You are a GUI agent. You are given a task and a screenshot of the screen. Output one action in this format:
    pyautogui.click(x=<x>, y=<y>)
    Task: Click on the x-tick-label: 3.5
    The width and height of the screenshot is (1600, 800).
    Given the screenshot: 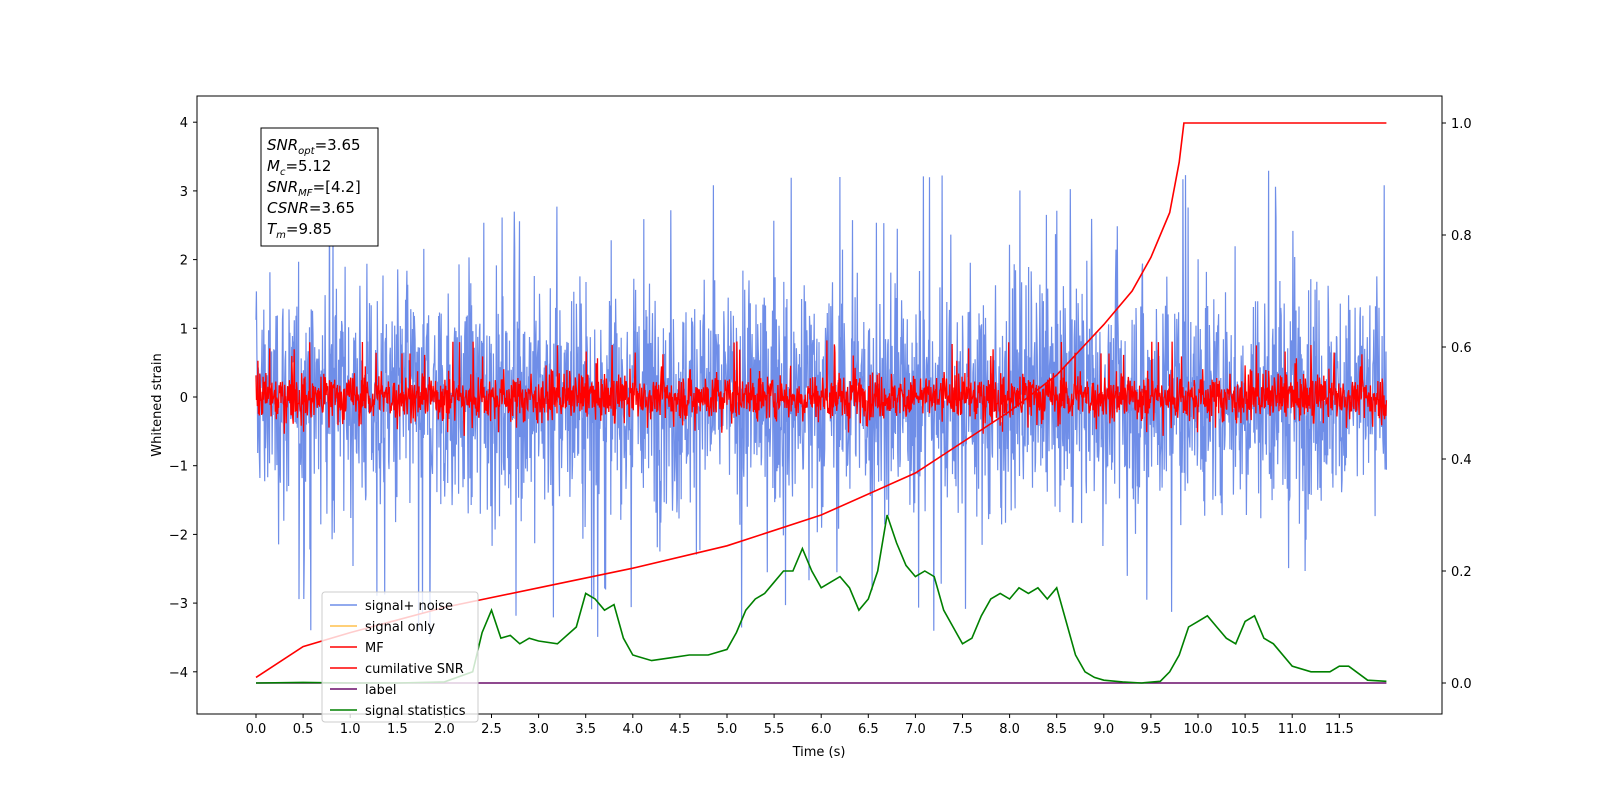 What is the action you would take?
    pyautogui.click(x=585, y=729)
    